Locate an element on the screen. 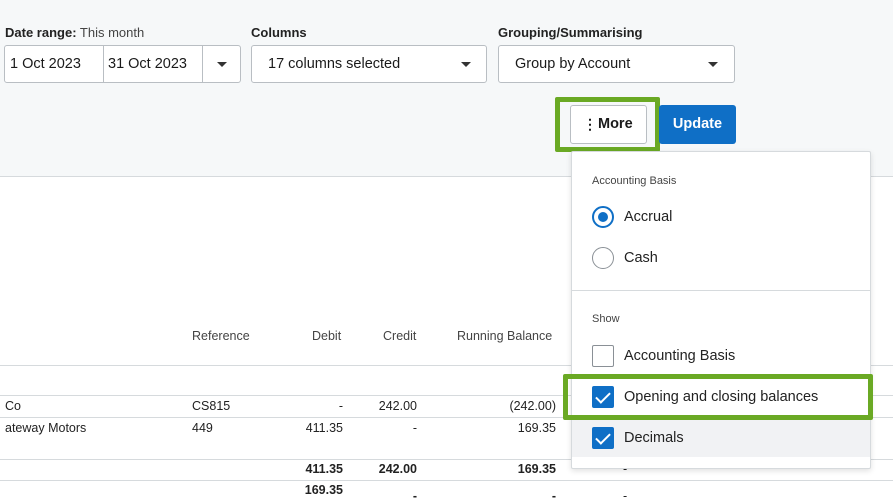 The width and height of the screenshot is (893, 503). start-date-input: 1 Oct 2023 is located at coordinates (54, 64).